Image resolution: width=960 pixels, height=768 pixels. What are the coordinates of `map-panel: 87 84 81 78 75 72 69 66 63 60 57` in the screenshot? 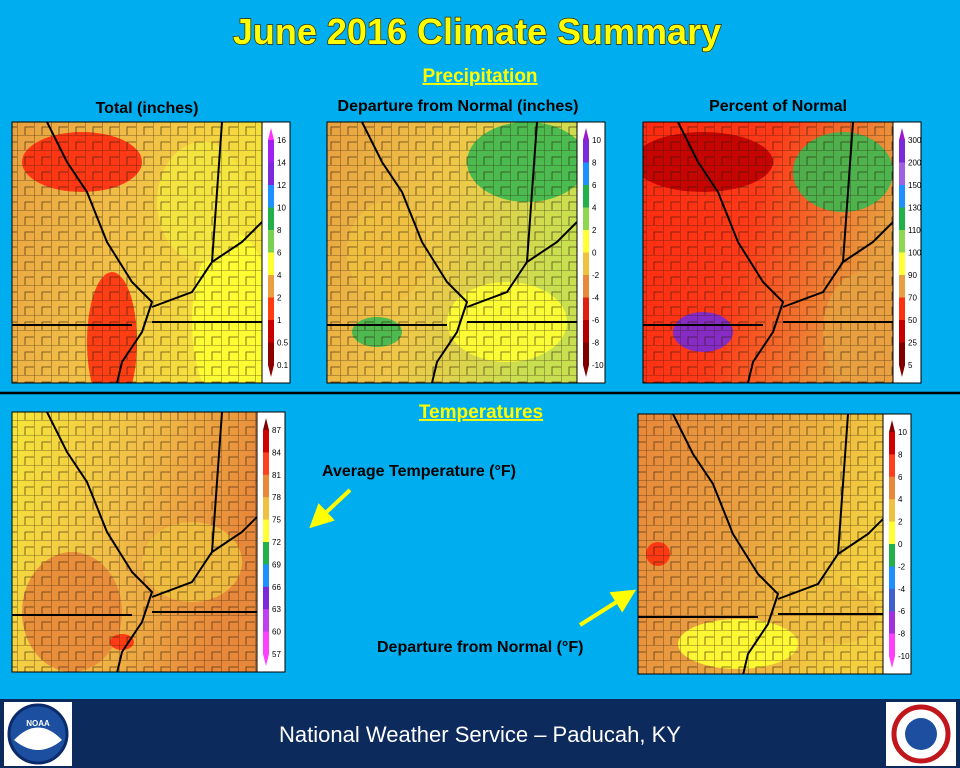 It's located at (148, 542).